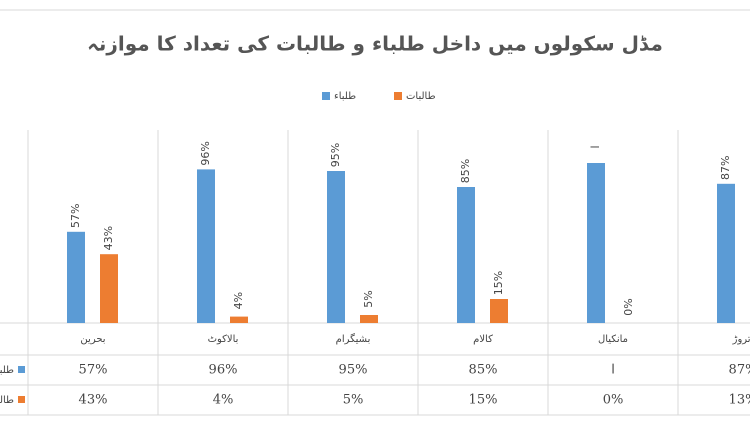 The height and width of the screenshot is (430, 750). What do you see at coordinates (483, 400) in the screenshot?
I see `table-cell: 15%` at bounding box center [483, 400].